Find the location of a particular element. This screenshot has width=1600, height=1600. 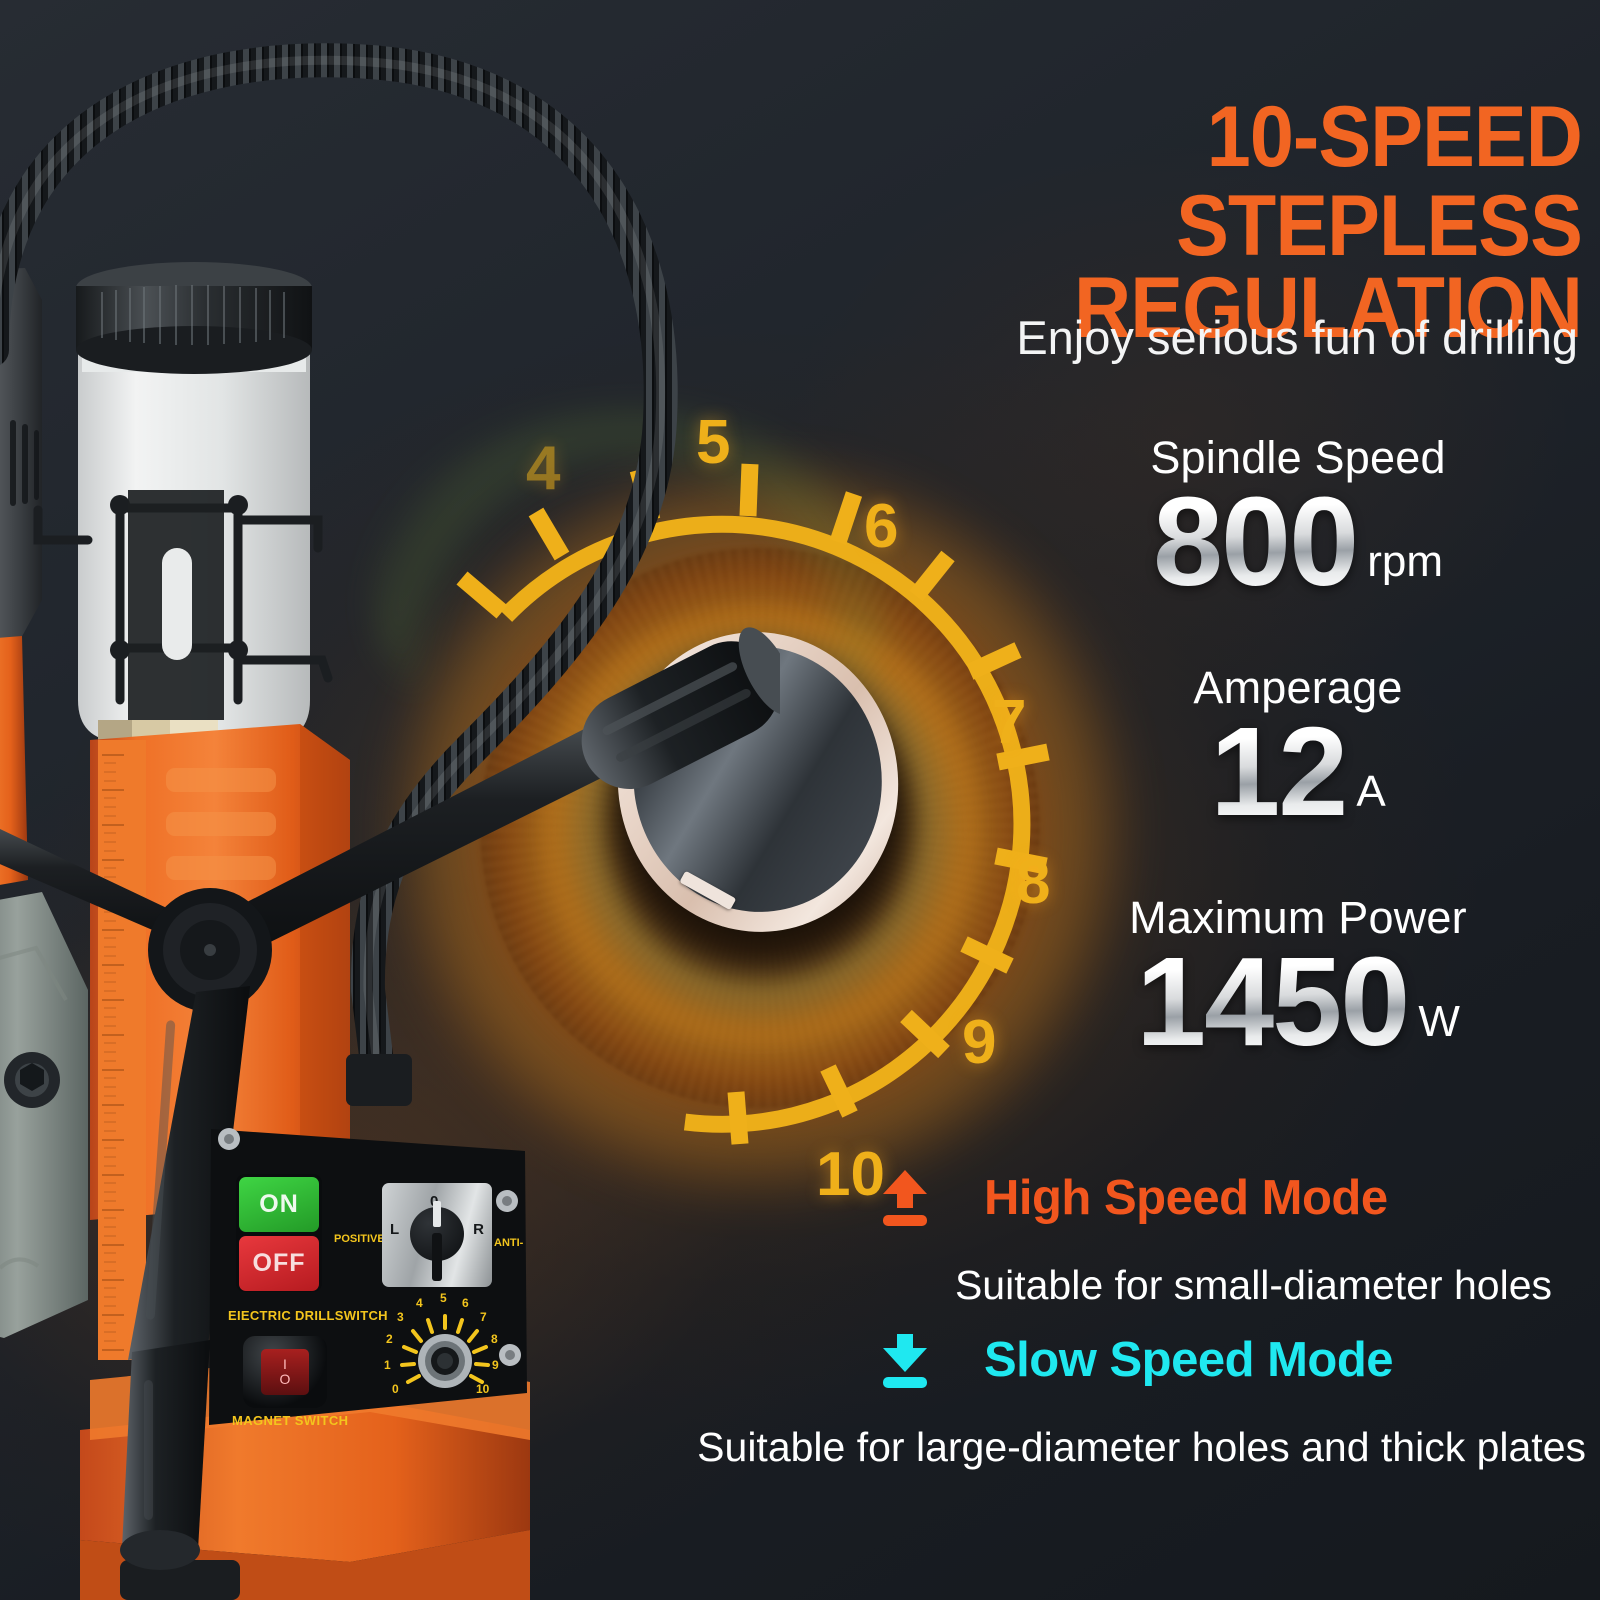

speed-dial-number-3: 3 is located at coordinates (400, 1317).